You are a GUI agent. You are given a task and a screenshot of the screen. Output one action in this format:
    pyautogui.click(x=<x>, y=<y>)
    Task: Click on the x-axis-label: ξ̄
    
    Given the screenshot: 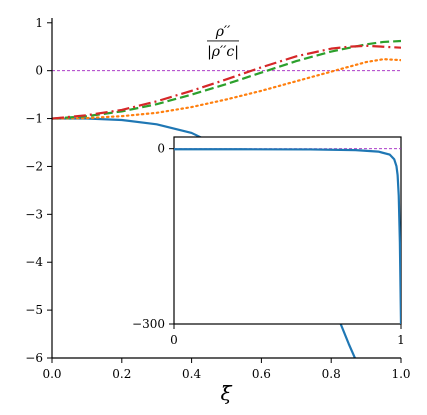 What is the action you would take?
    pyautogui.click(x=226, y=393)
    